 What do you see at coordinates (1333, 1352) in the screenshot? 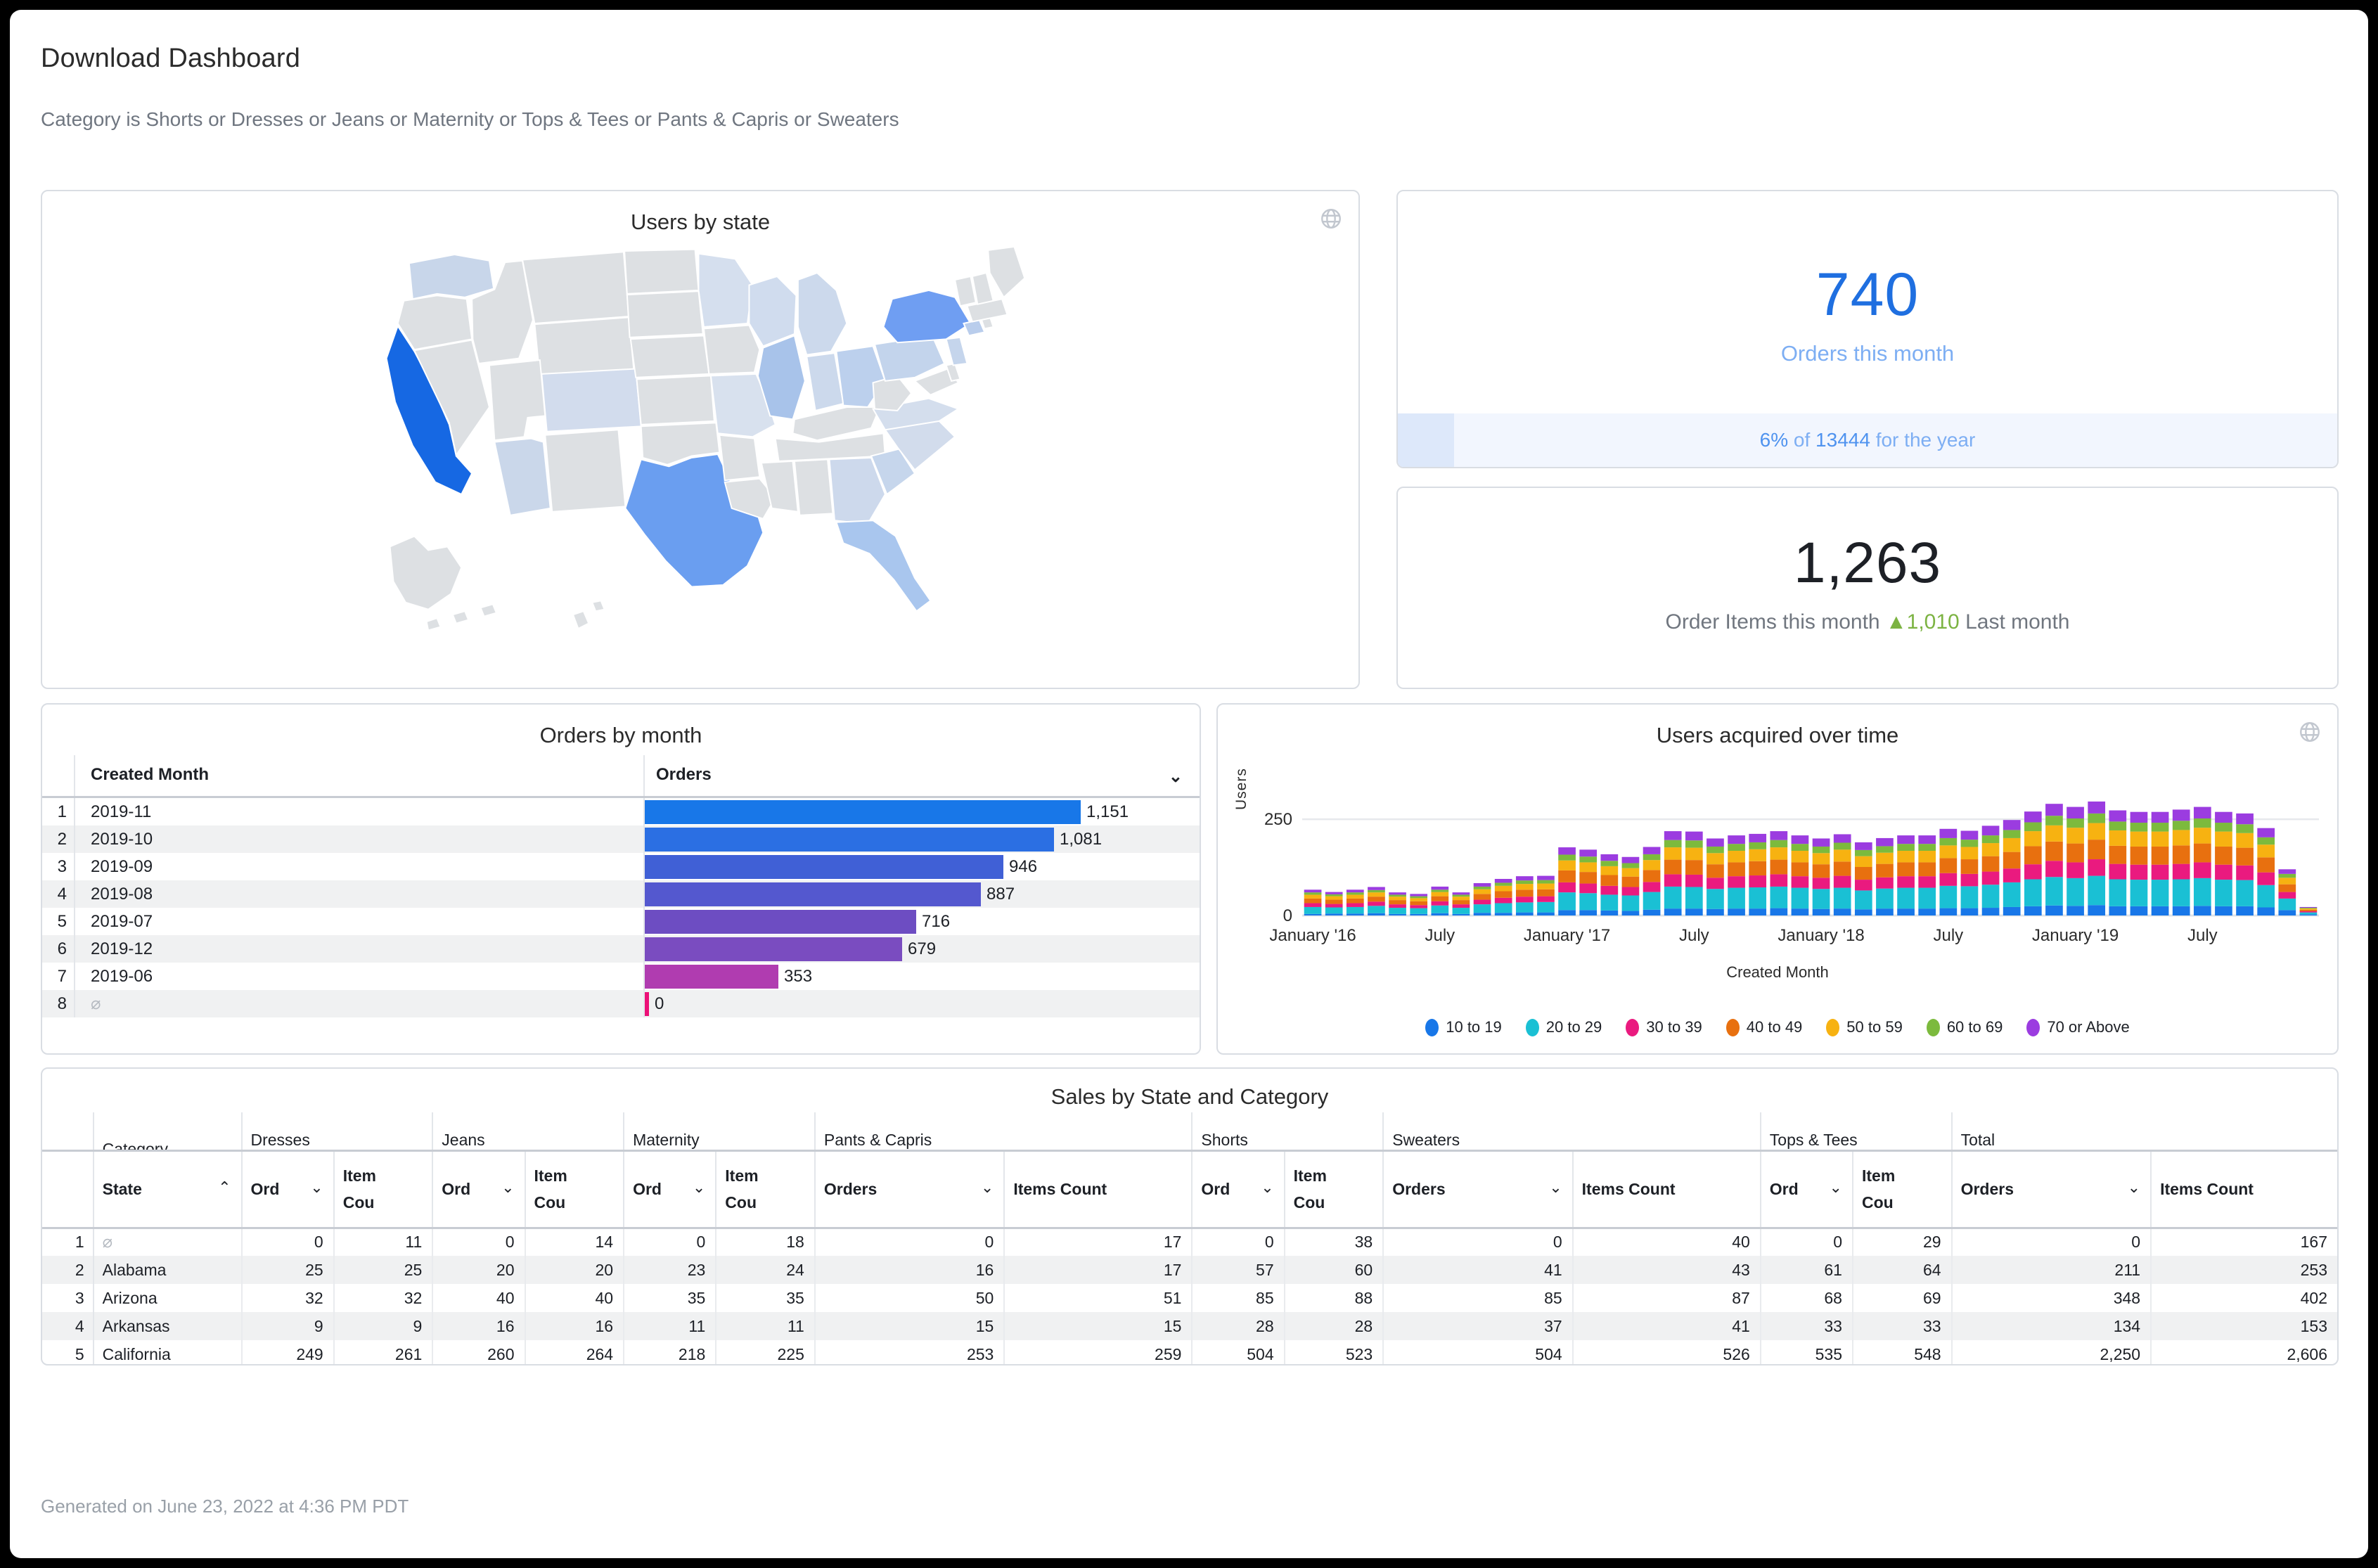
I see `items-count-cell: 523` at bounding box center [1333, 1352].